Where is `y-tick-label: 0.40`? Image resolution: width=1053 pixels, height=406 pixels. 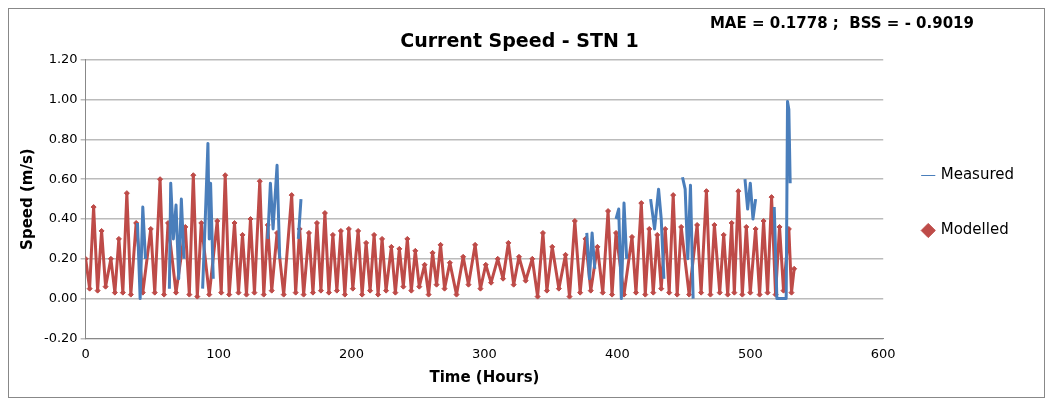
y-tick-label: 0.40 is located at coordinates (63, 218).